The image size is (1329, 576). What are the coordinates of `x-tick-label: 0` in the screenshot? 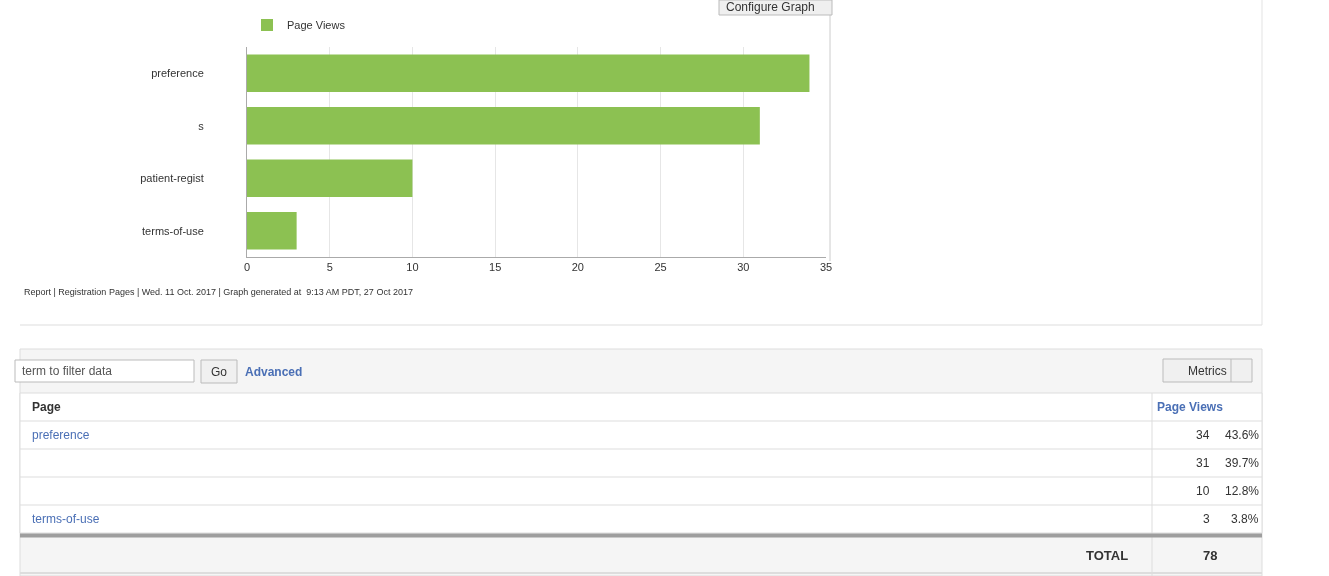 It's located at (247, 267).